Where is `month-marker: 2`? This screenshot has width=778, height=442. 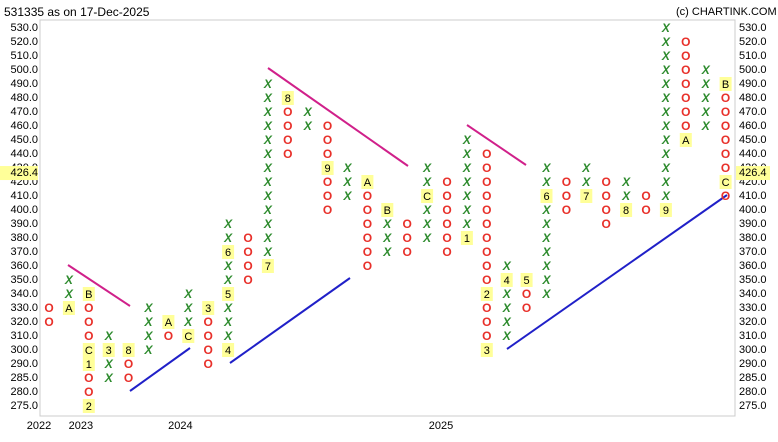
month-marker: 2 is located at coordinates (487, 295).